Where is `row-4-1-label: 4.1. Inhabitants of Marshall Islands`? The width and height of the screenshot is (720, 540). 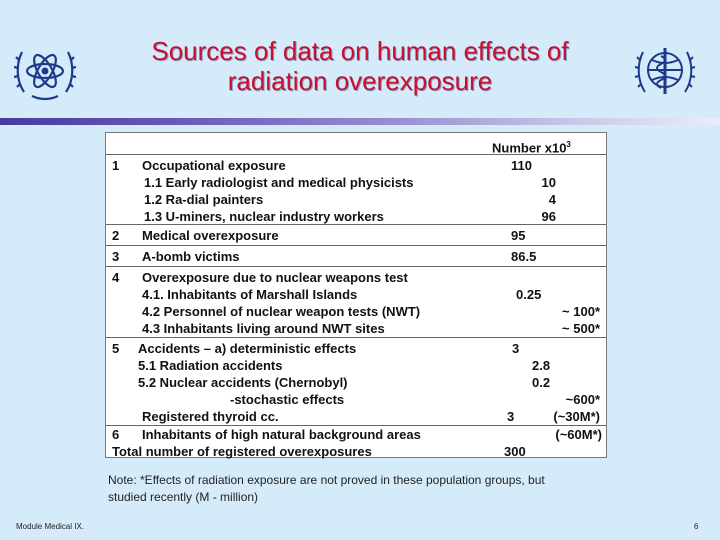 row-4-1-label: 4.1. Inhabitants of Marshall Islands is located at coordinates (250, 294).